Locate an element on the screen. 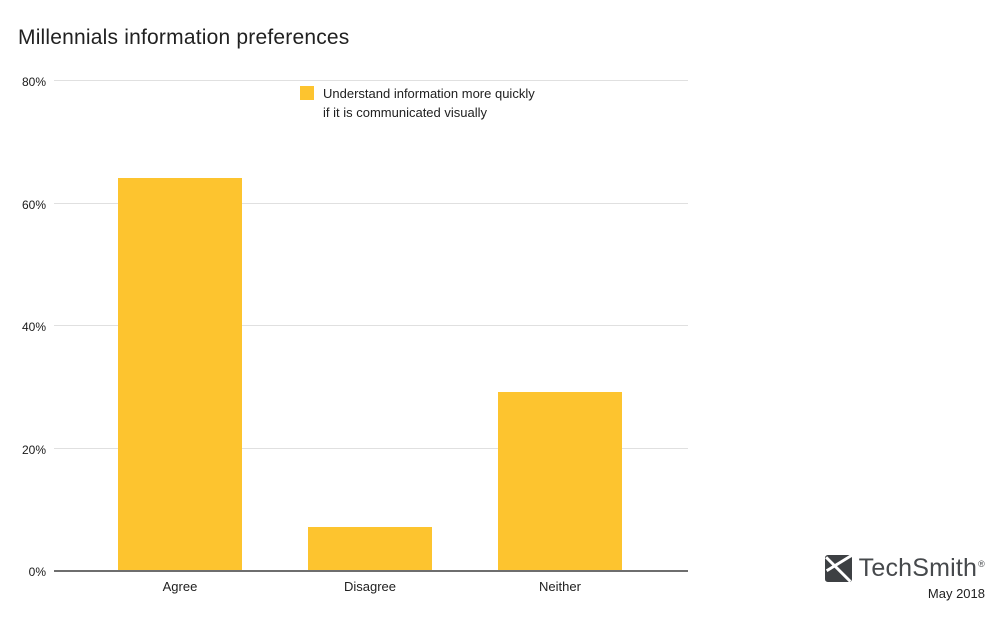 The width and height of the screenshot is (1000, 617). x-tick-label-disagree: Disagree is located at coordinates (370, 586).